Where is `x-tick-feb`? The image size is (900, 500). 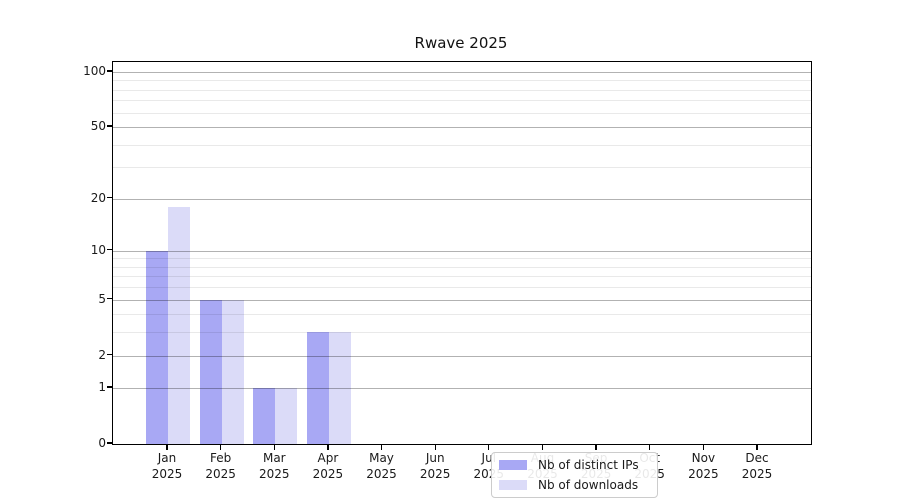
x-tick-feb is located at coordinates (220, 447).